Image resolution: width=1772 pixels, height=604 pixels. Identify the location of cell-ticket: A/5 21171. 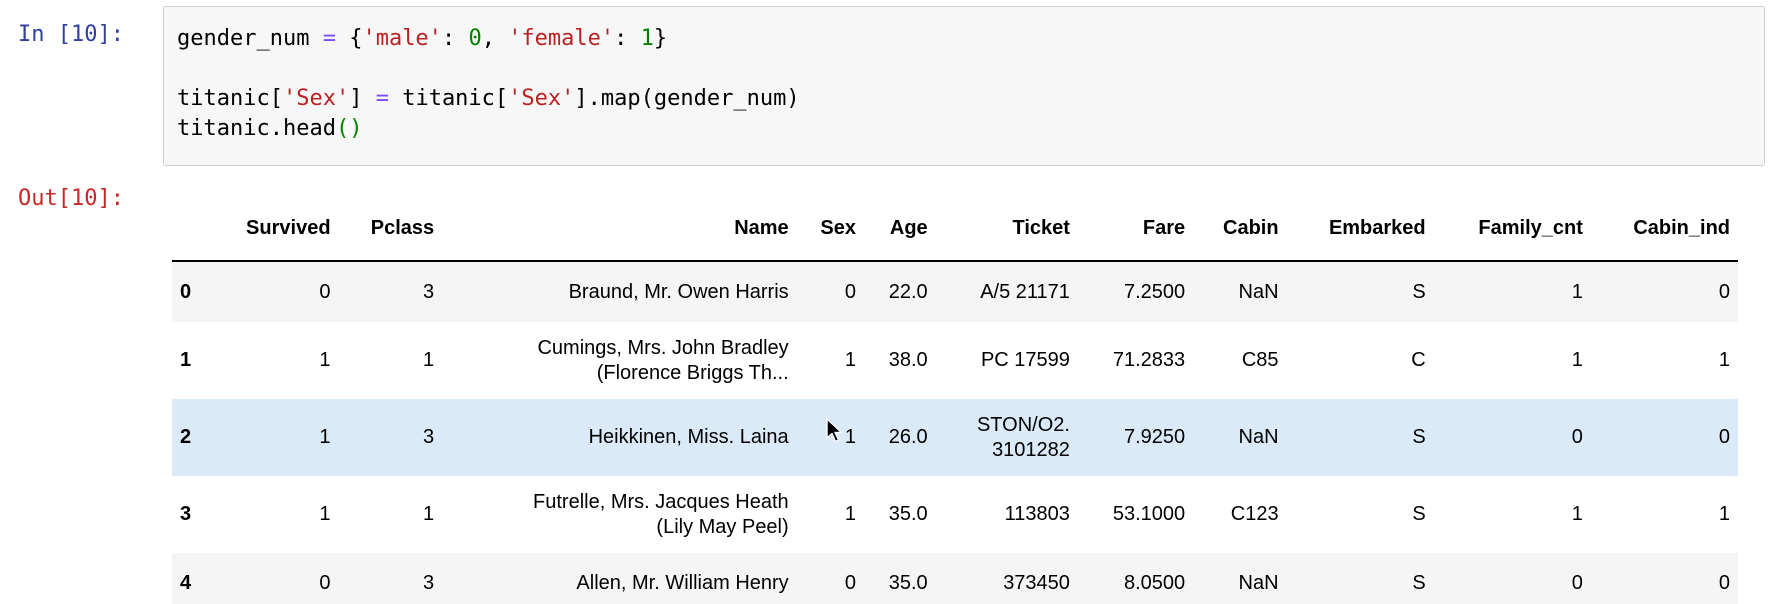
(1007, 291).